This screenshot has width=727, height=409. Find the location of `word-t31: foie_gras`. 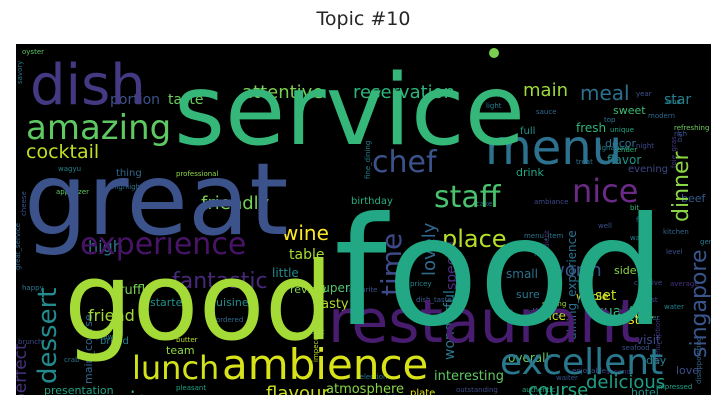

word-t31: foie_gras is located at coordinates (674, 152).